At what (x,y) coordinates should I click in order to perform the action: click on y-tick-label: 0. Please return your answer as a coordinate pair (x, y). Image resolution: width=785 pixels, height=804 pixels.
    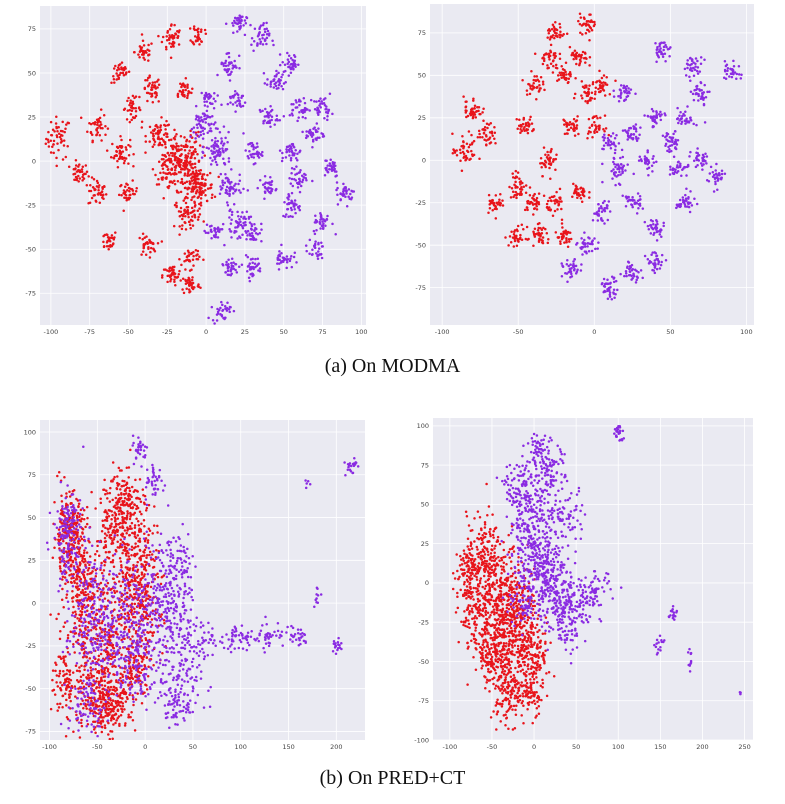
    Looking at the image, I should click on (34, 161).